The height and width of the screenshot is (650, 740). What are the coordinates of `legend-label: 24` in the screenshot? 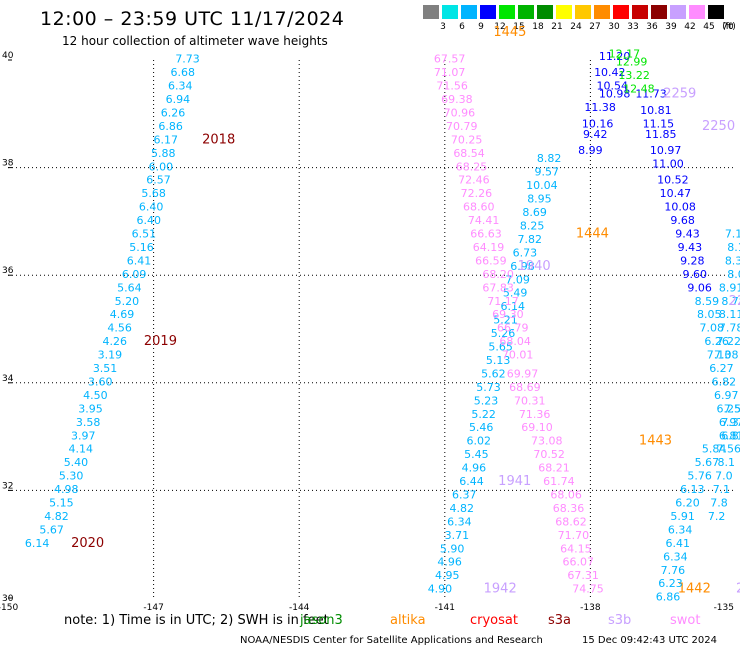 It's located at (576, 27).